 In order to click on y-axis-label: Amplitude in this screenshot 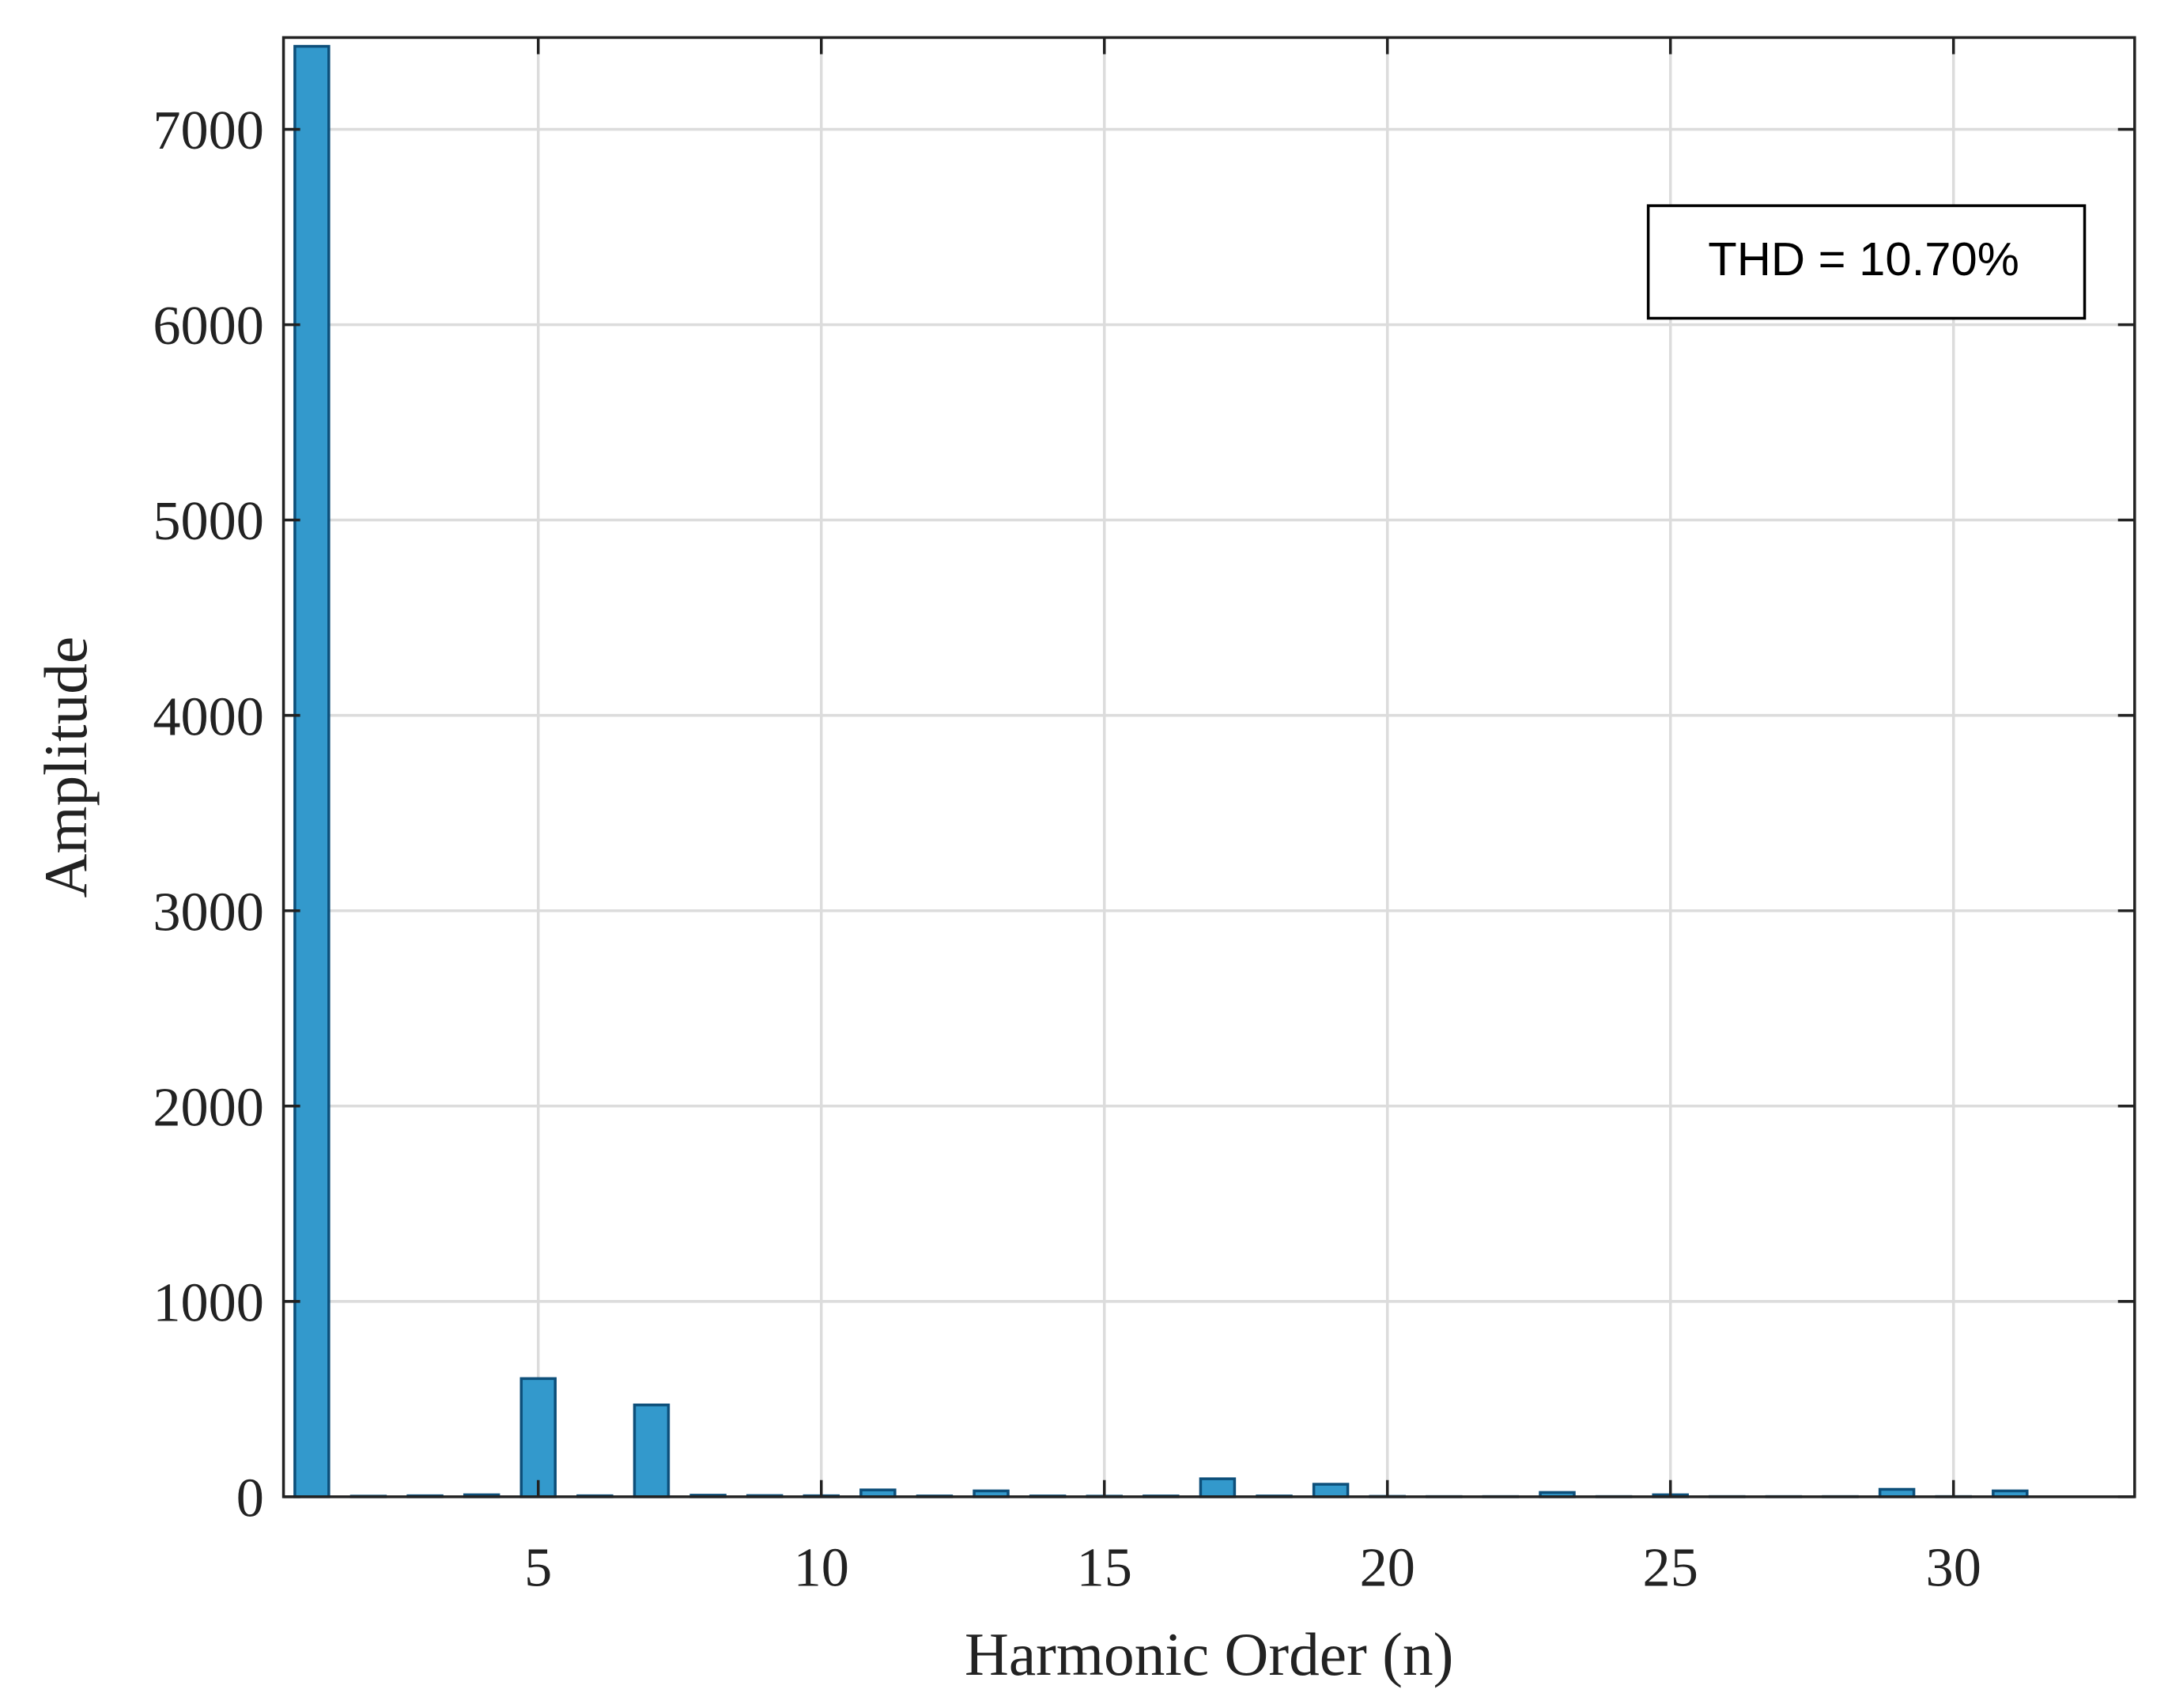, I will do `click(66, 767)`.